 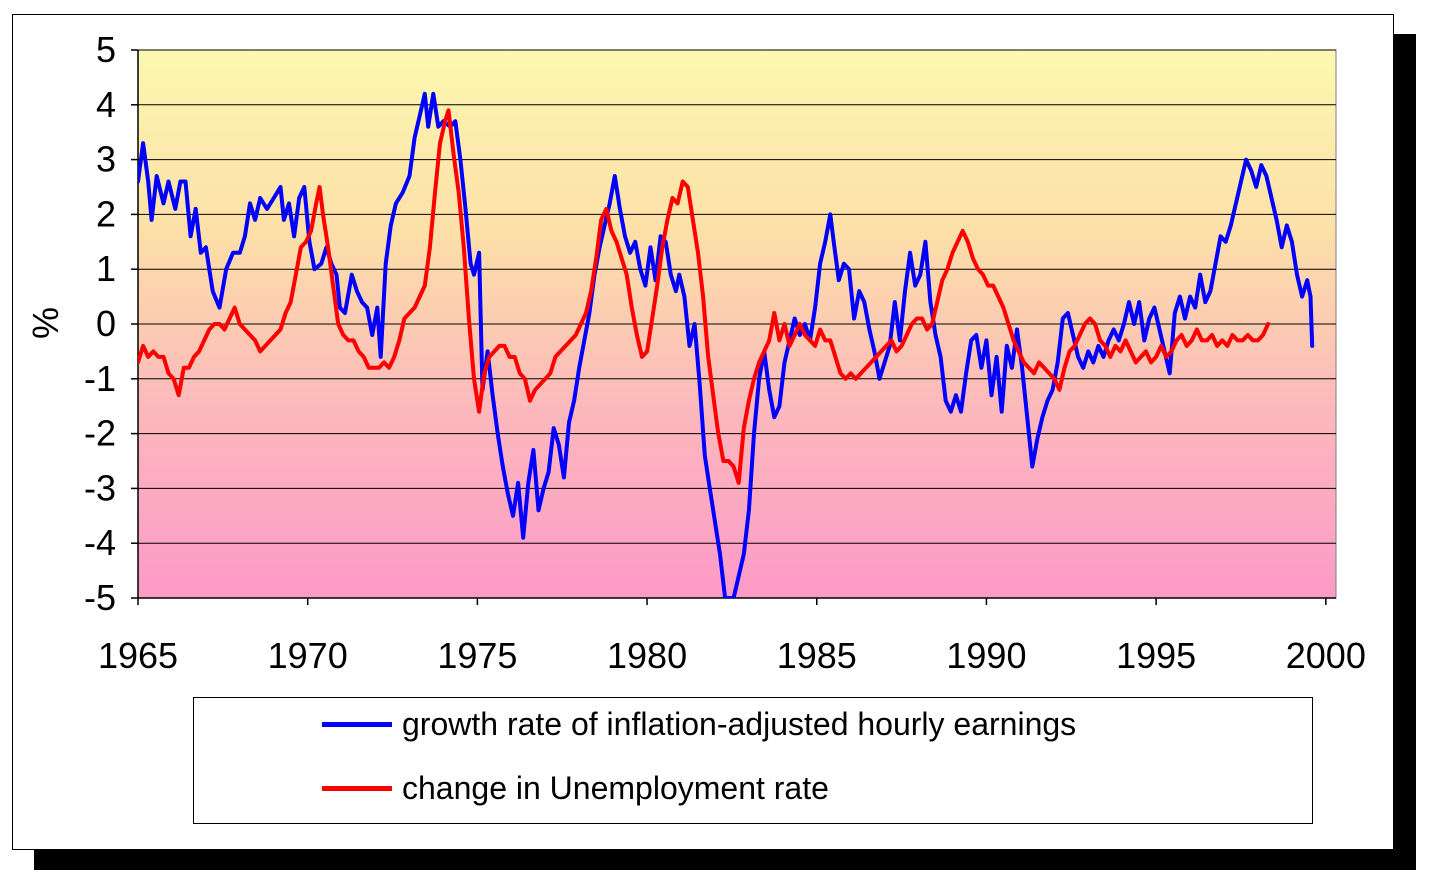 I want to click on x-tick-label: 2000, so click(x=1326, y=655).